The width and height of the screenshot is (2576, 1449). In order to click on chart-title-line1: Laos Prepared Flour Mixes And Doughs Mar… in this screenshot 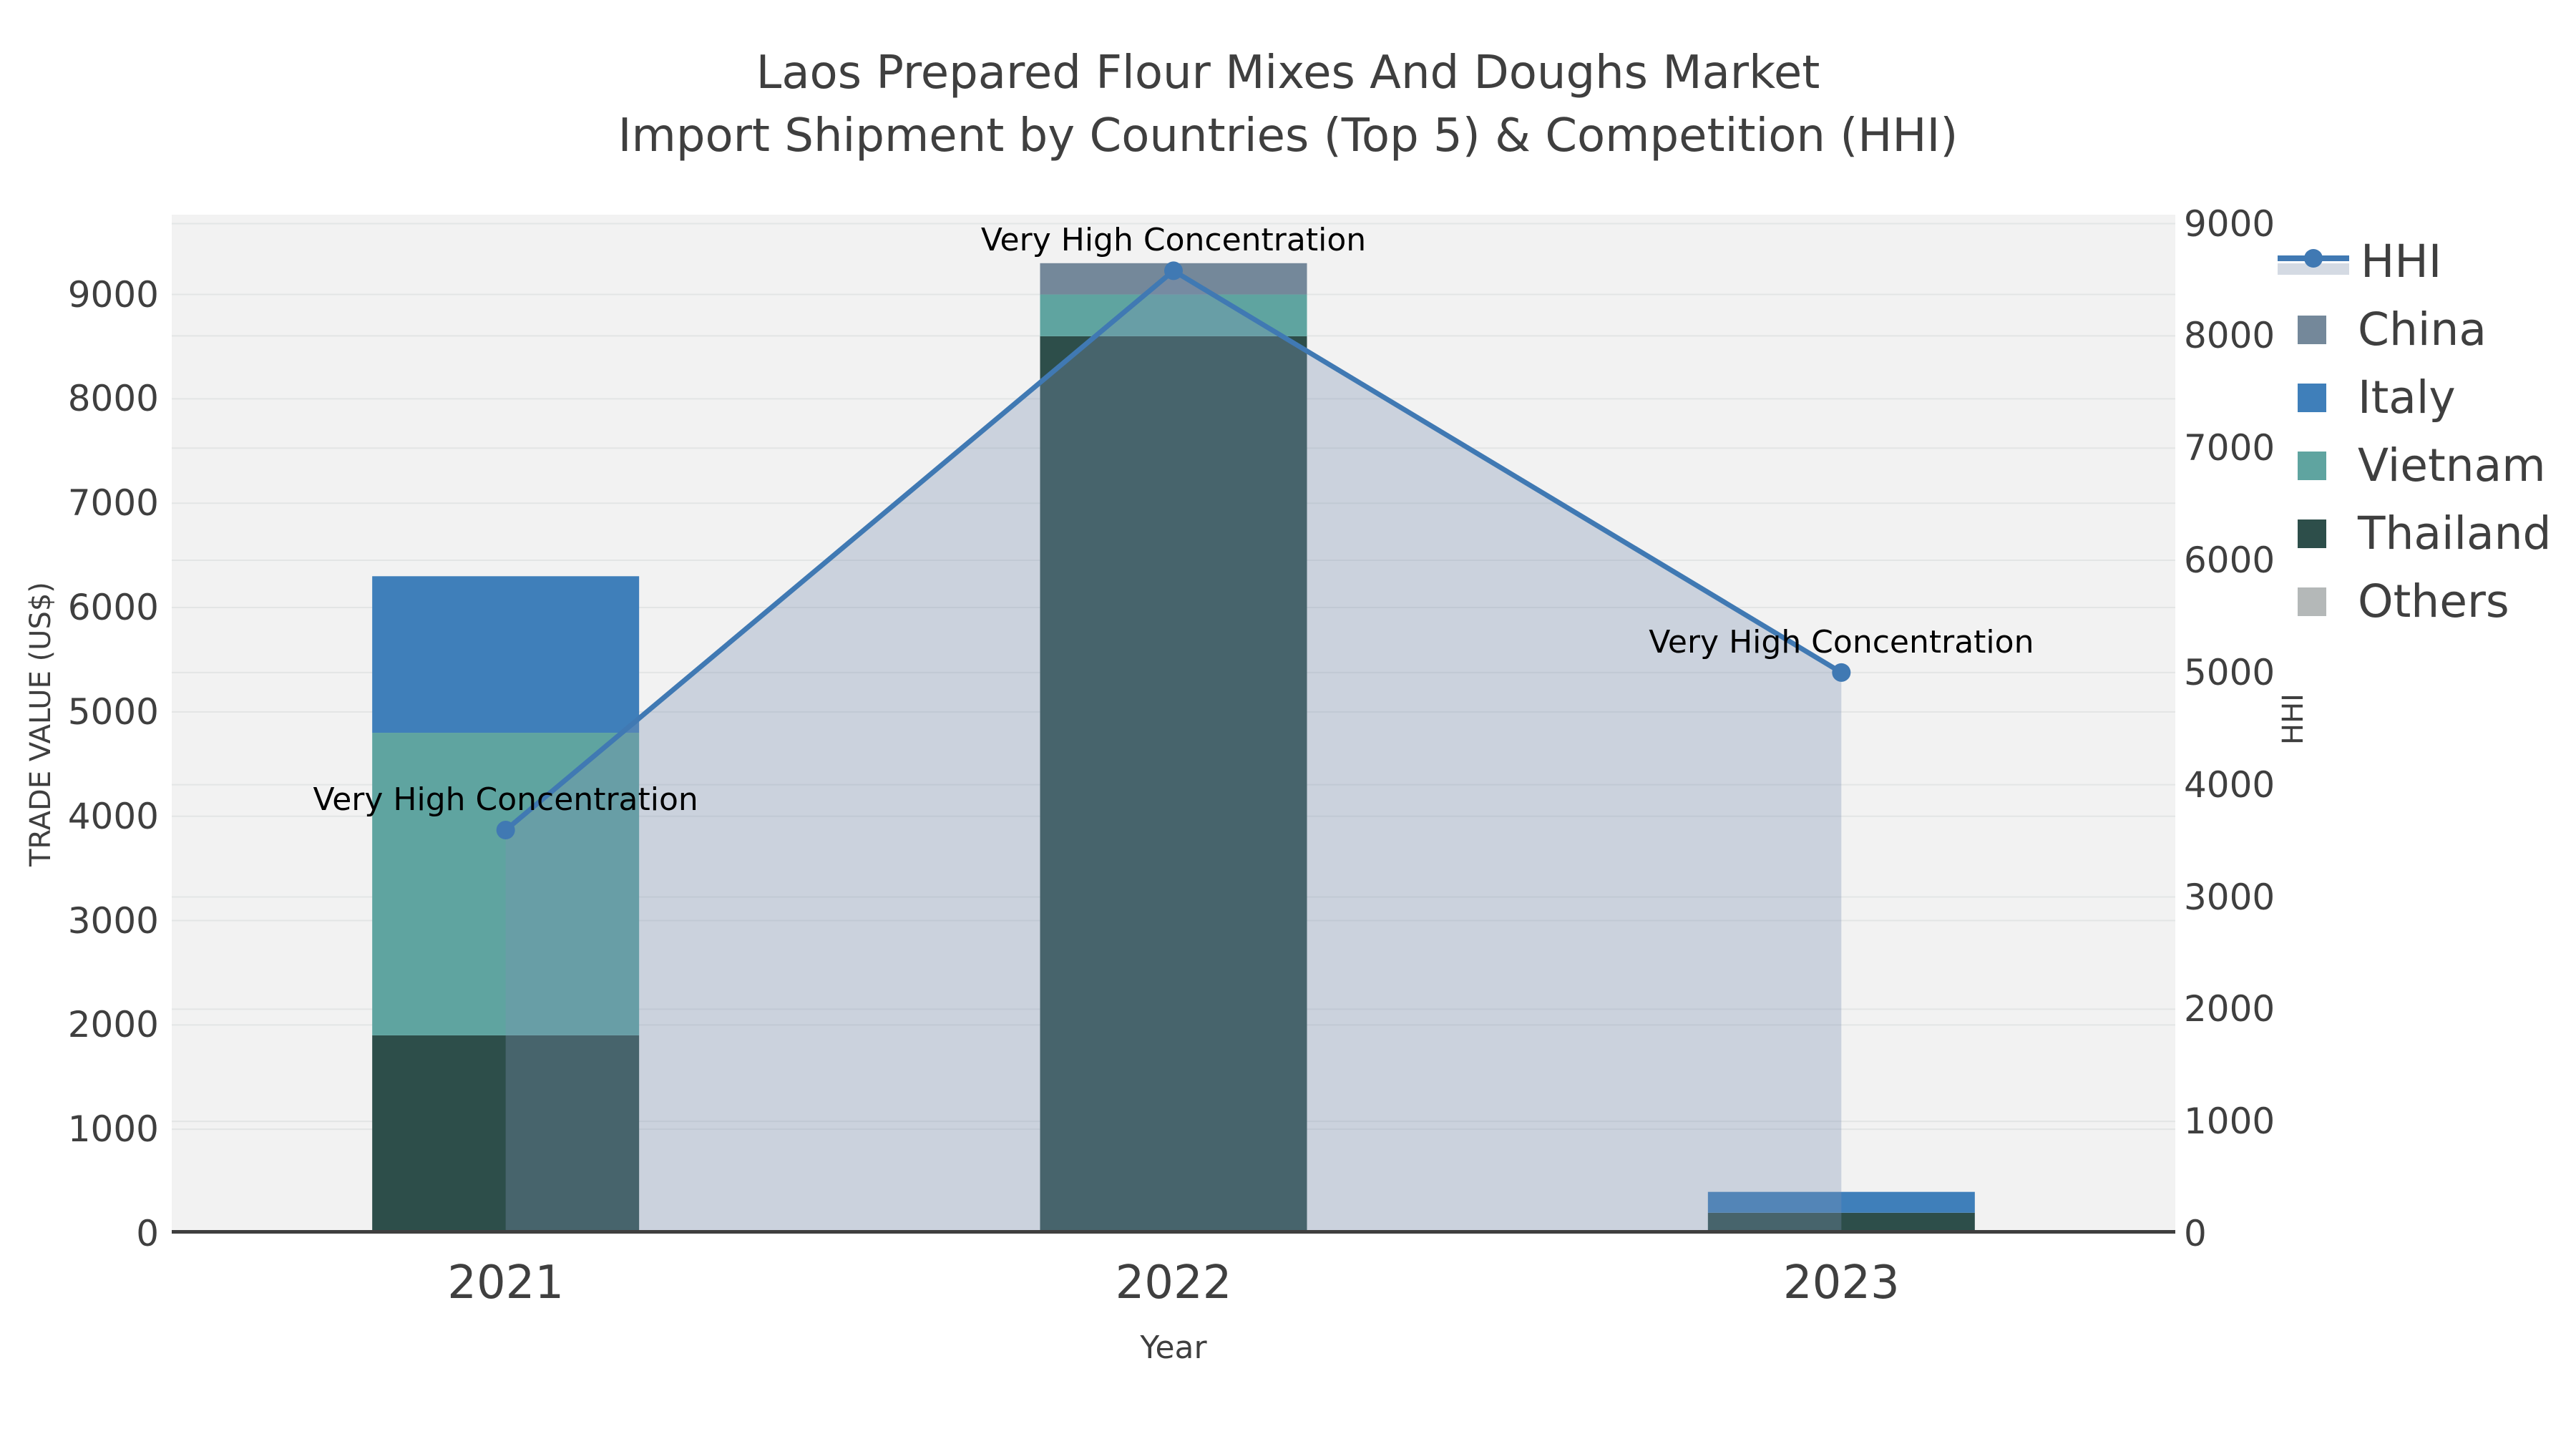, I will do `click(1288, 73)`.